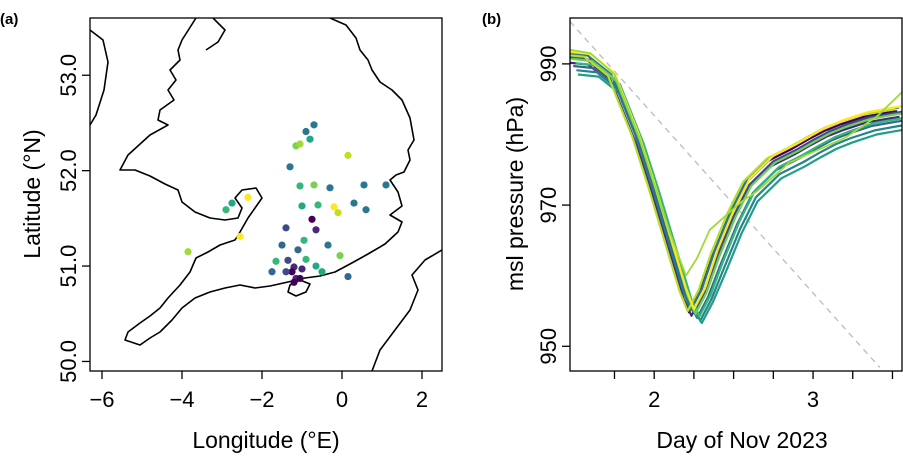 Image resolution: width=903 pixels, height=459 pixels. I want to click on station-points, so click(287, 203).